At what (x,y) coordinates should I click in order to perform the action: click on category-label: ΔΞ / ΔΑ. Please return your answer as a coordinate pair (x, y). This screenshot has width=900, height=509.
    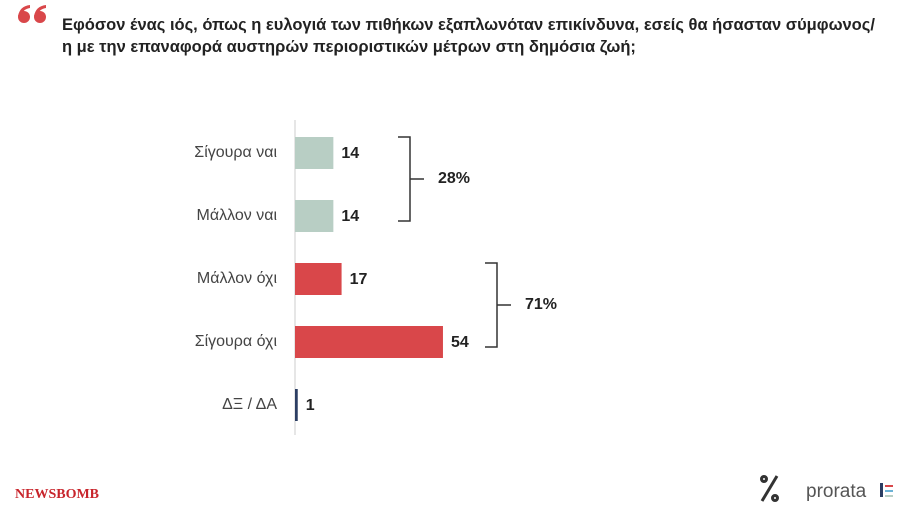
    Looking at the image, I should click on (249, 404).